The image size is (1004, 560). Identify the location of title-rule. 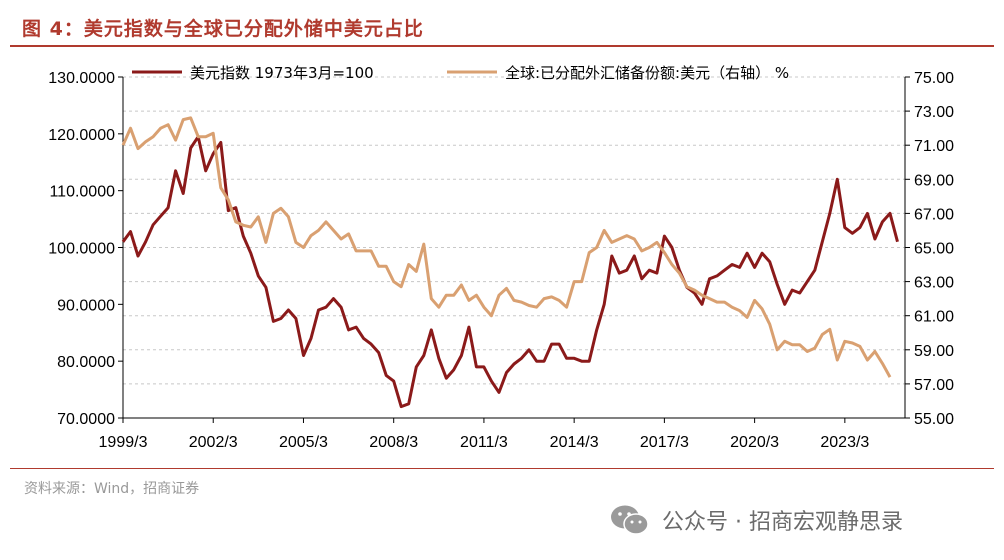
(502, 46).